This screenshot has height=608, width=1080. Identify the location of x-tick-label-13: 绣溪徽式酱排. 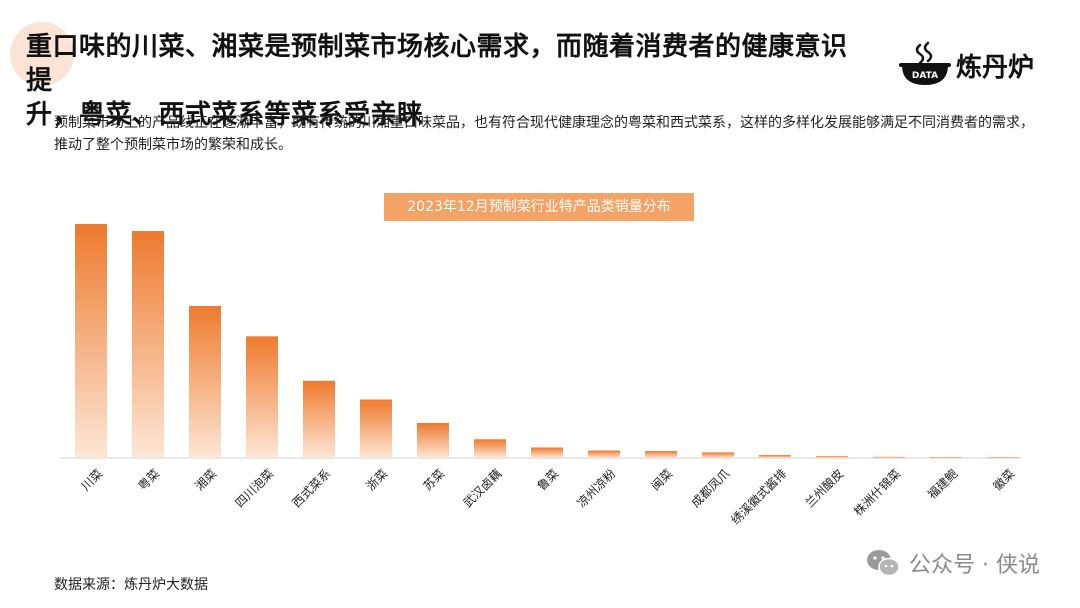
(759, 497).